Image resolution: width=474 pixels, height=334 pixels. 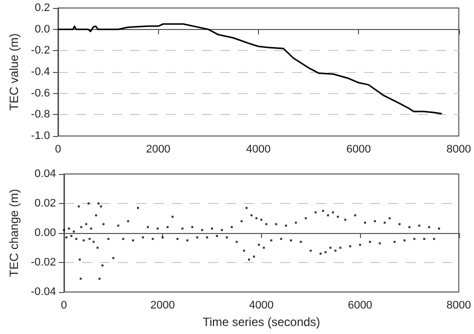 What do you see at coordinates (14, 233) in the screenshot?
I see `y-axis-title: TEC change (m)` at bounding box center [14, 233].